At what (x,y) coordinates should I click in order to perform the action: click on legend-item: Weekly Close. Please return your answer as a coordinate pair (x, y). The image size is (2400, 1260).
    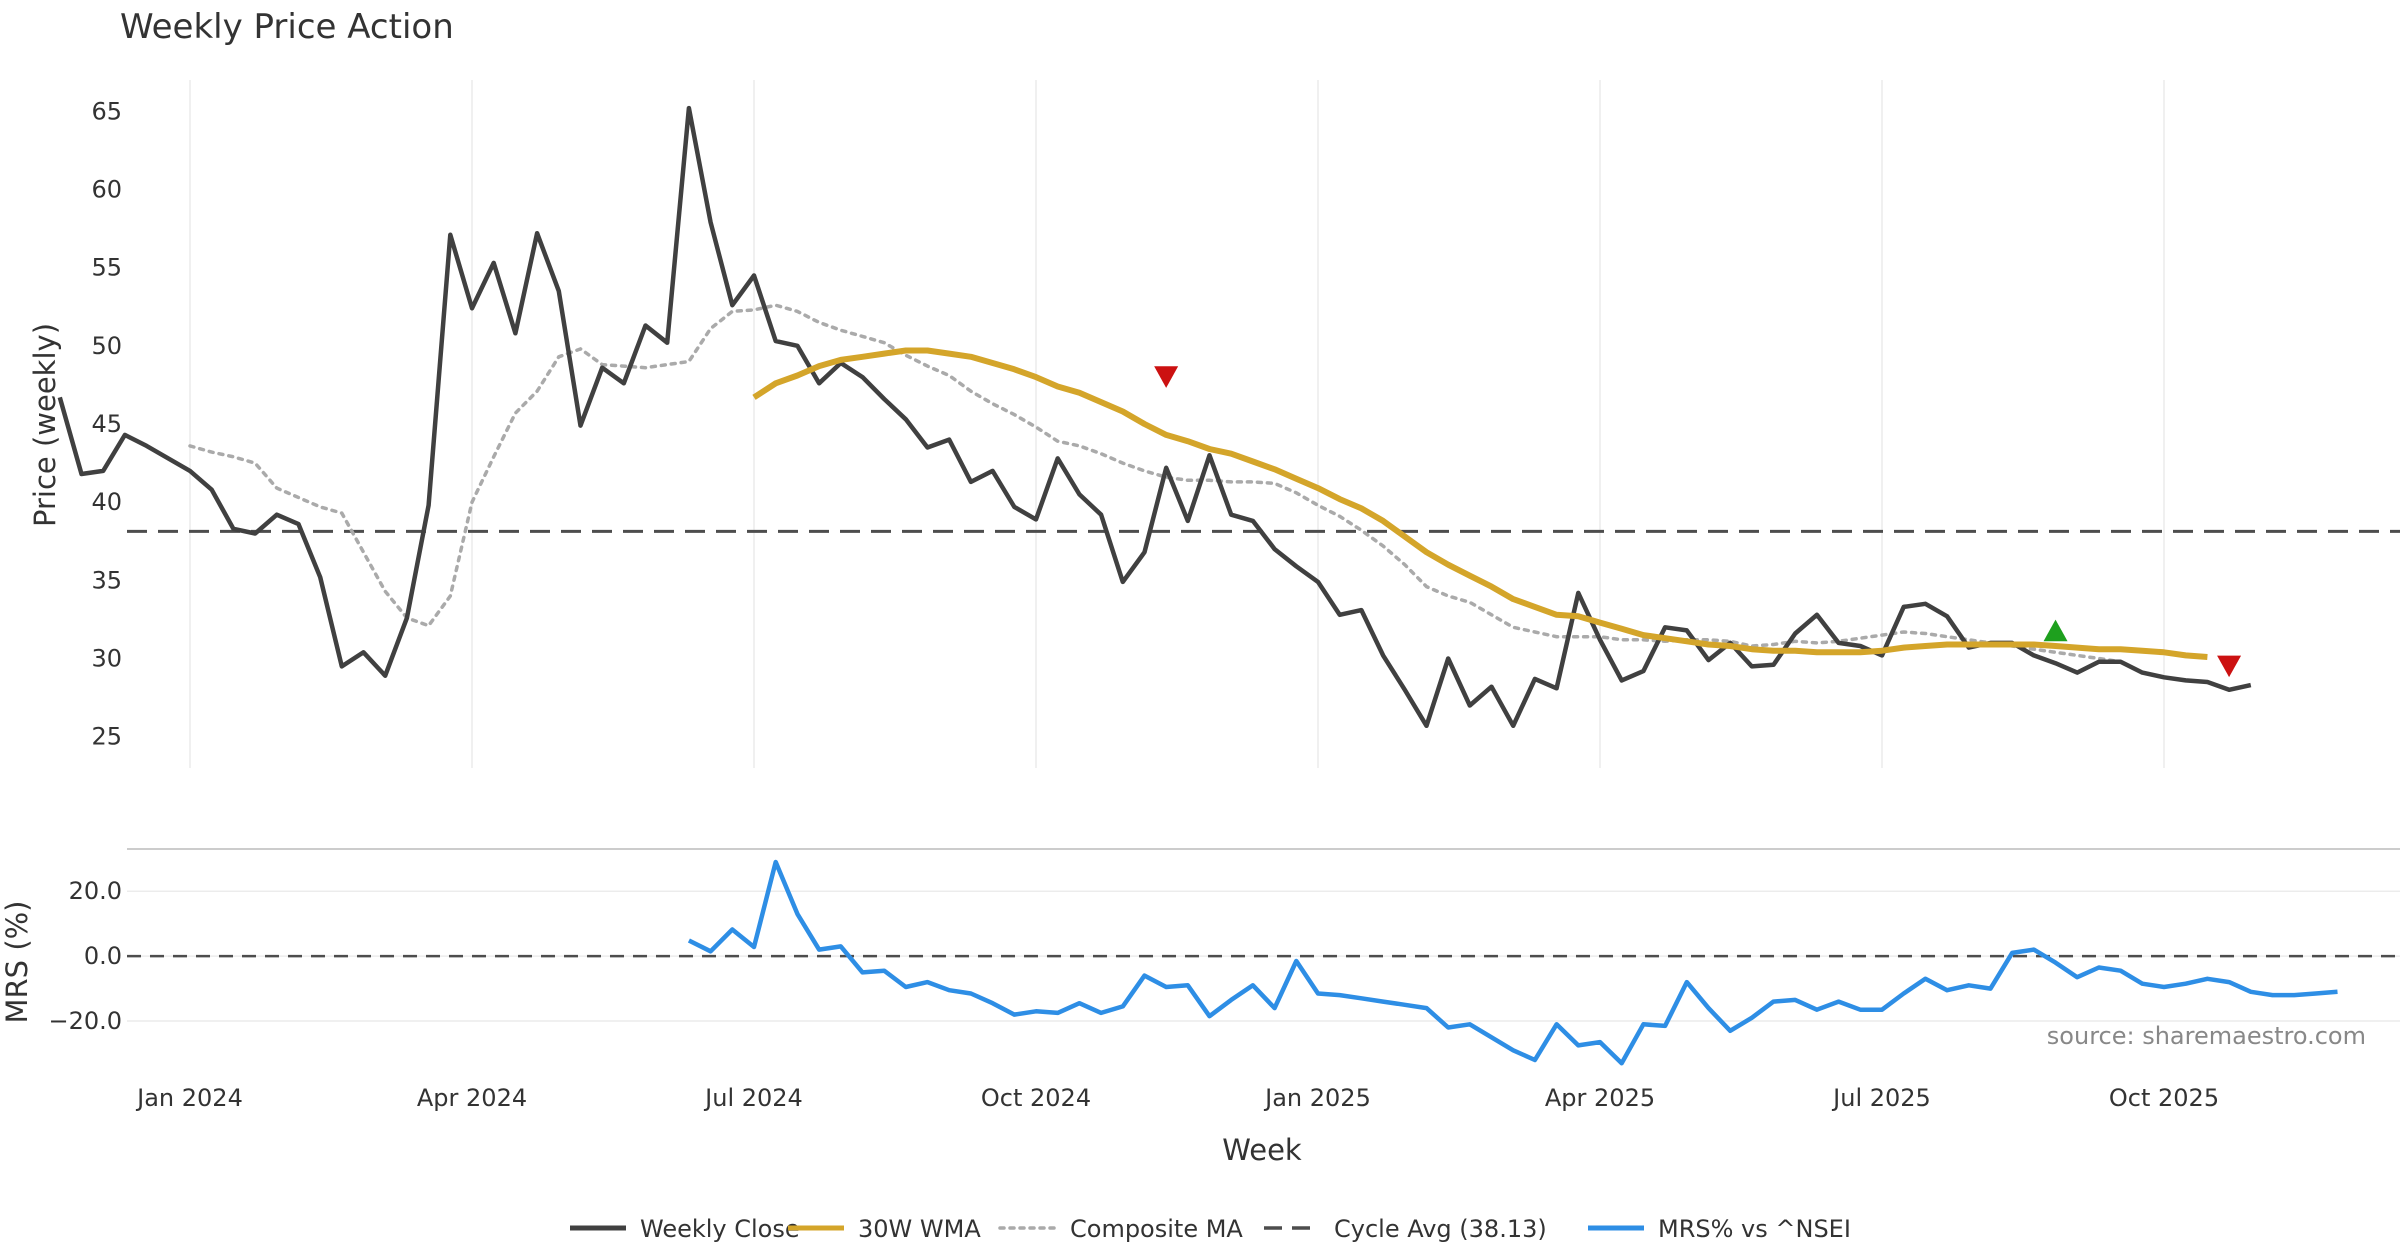
    Looking at the image, I should click on (685, 1229).